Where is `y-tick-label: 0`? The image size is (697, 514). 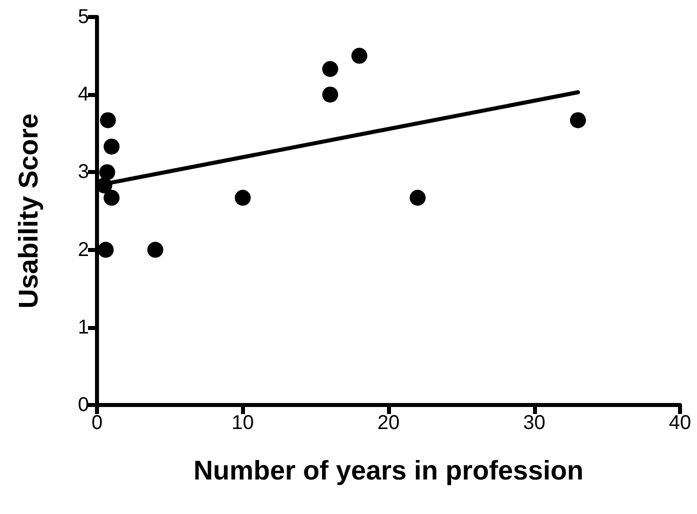
y-tick-label: 0 is located at coordinates (83, 405).